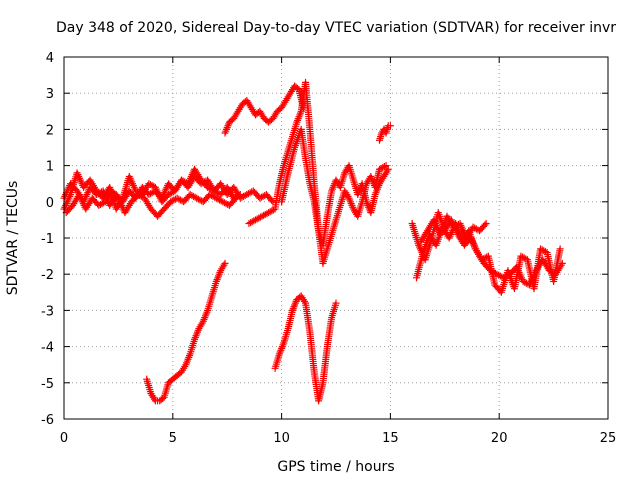 The image size is (640, 480). Describe the element at coordinates (335, 467) in the screenshot. I see `x-axis-label: GPS time / hours` at that location.